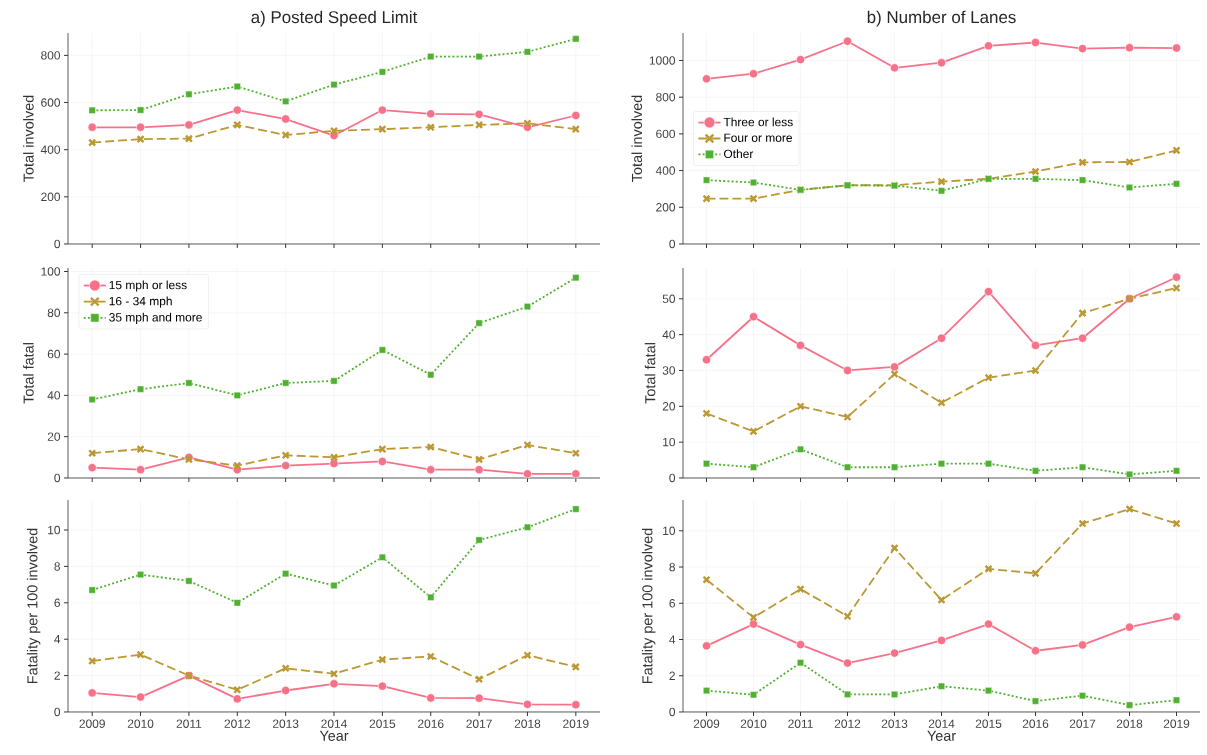  What do you see at coordinates (662, 60) in the screenshot?
I see `y-tick-label: 1000` at bounding box center [662, 60].